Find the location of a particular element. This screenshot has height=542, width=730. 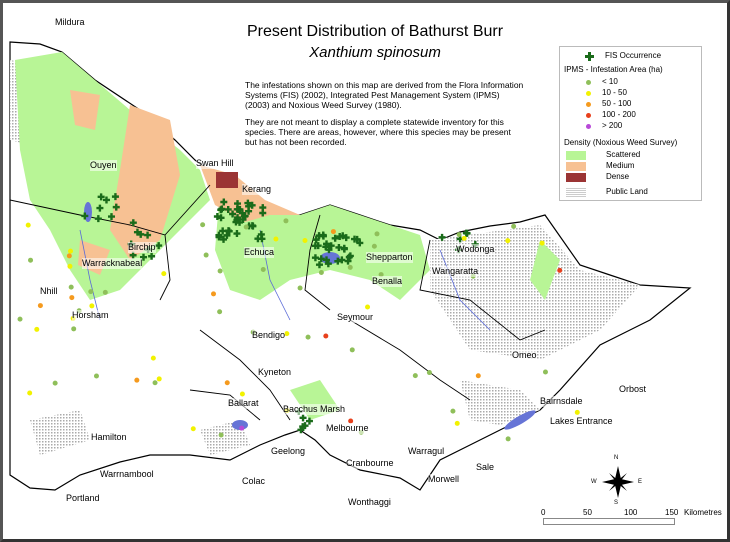

town-label: Bairnsdale is located at coordinates (561, 401).